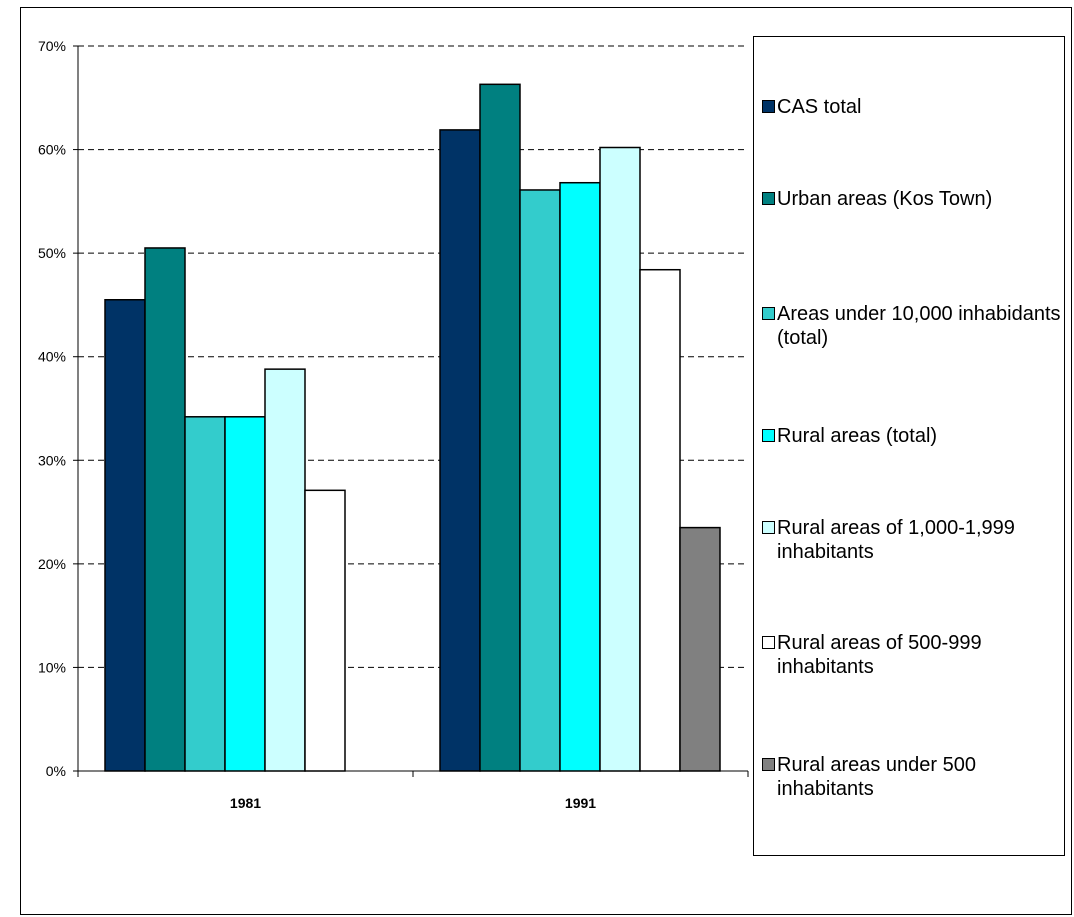 This screenshot has width=1074, height=917. I want to click on legend-item-rural-total: Rural areas (total), so click(912, 436).